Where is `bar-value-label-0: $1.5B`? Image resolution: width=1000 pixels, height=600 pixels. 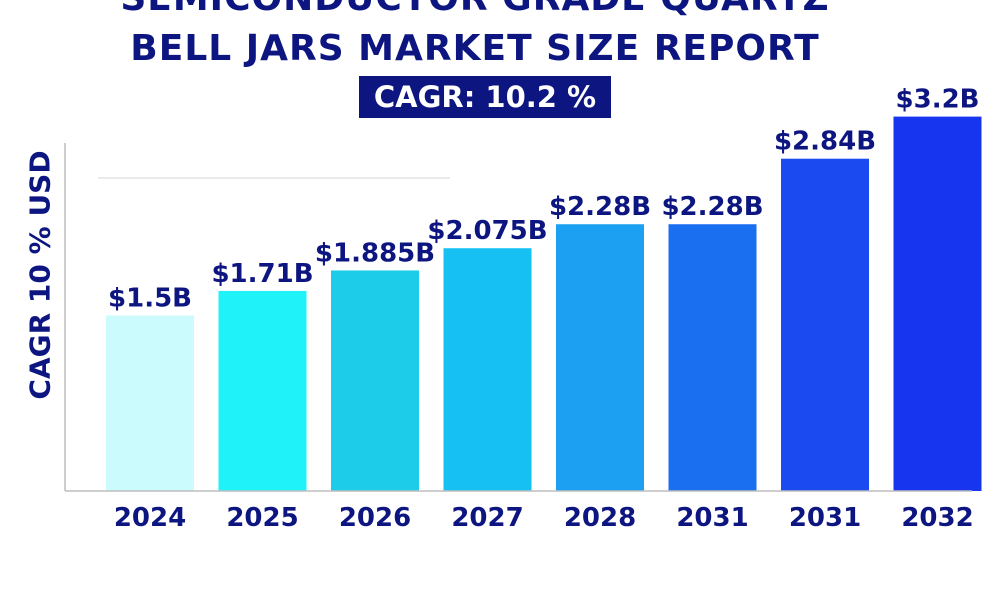 bar-value-label-0: $1.5B is located at coordinates (150, 299).